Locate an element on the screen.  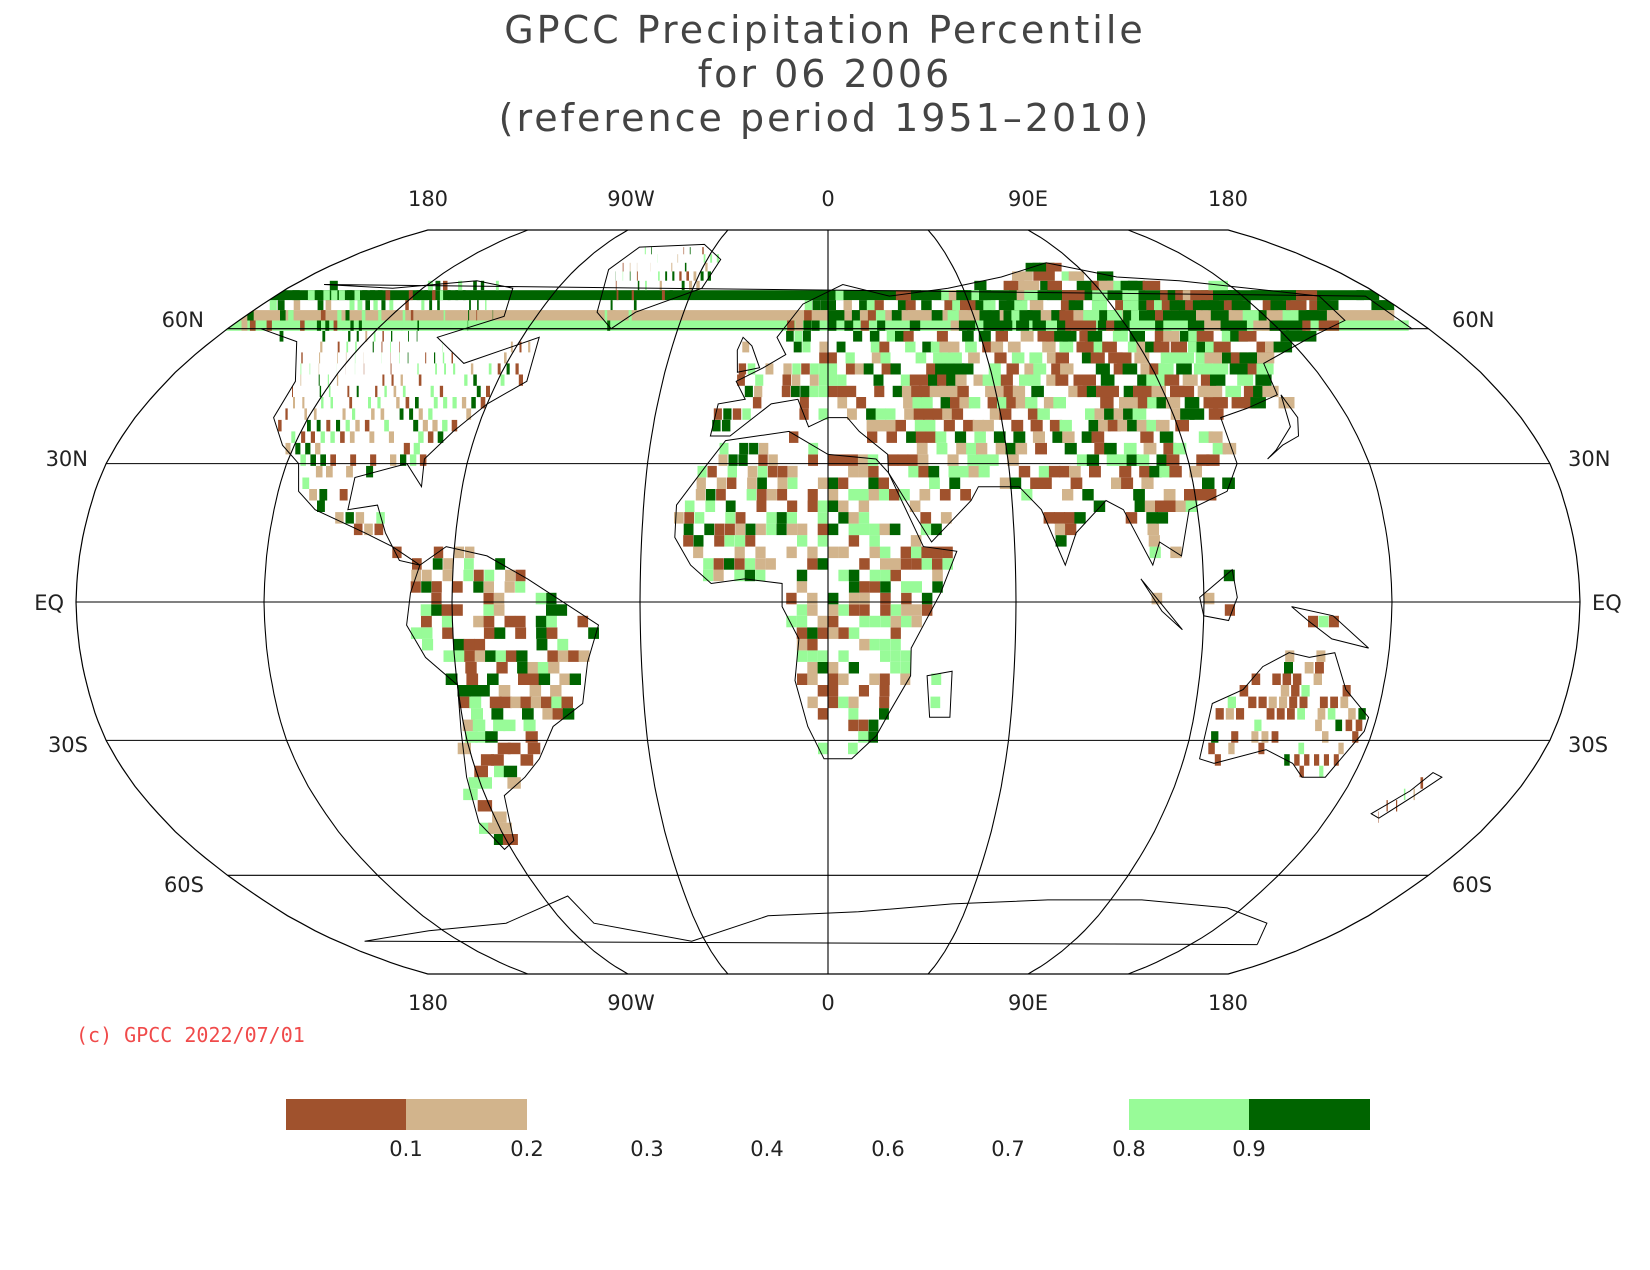
legend-tick-0-2: 0.2 is located at coordinates (526, 1149).